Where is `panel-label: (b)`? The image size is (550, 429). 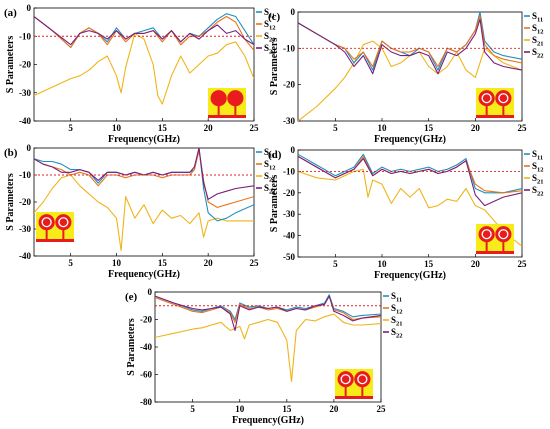
panel-label: (b) is located at coordinates (11, 153).